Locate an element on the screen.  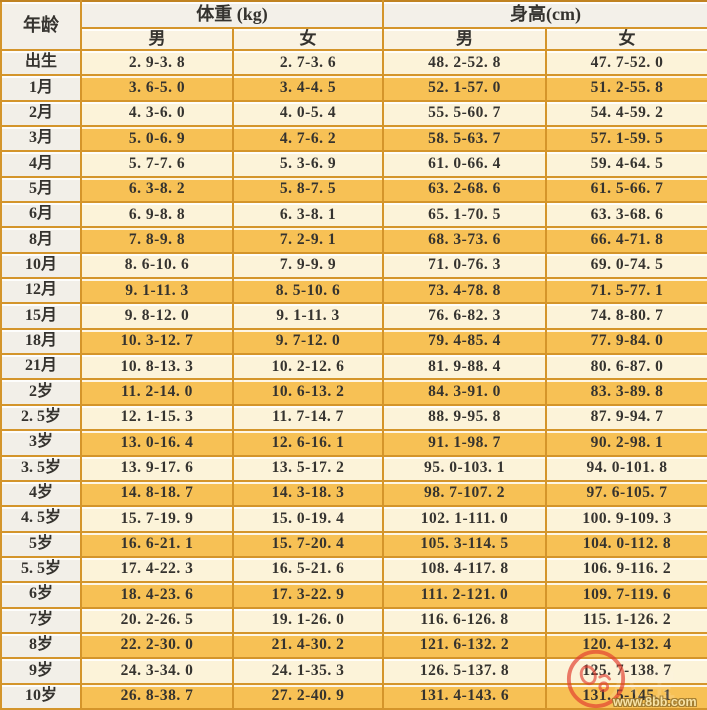
header-group-row: 年龄 体重 (kg) 身高(cm) is located at coordinates (353, 25).